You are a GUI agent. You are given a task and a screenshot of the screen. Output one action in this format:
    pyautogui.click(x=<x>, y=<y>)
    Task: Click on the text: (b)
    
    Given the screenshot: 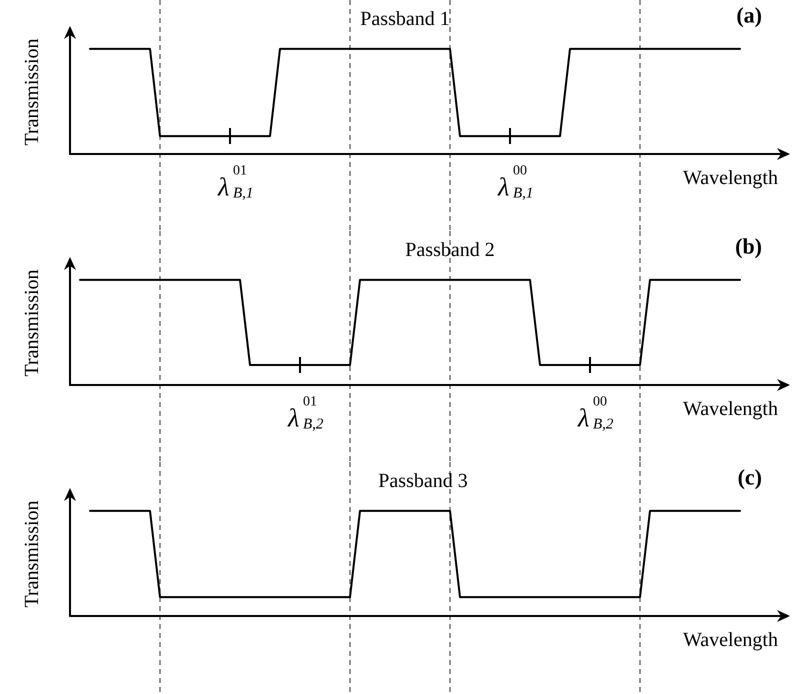 What is the action you would take?
    pyautogui.click(x=748, y=246)
    